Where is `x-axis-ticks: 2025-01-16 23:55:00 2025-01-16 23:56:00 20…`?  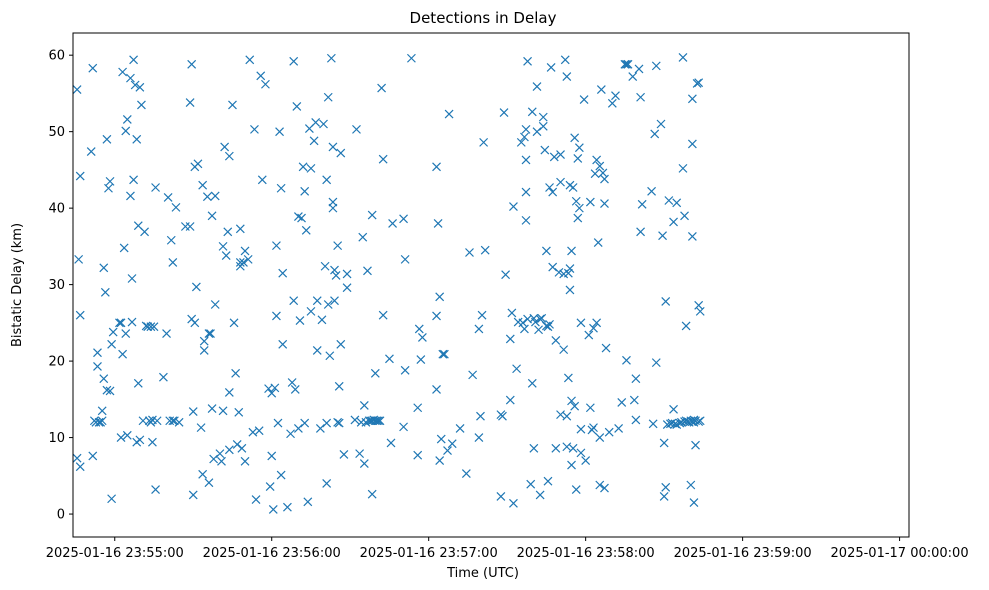
x-axis-ticks: 2025-01-16 23:55:00 2025-01-16 23:56:00 20… is located at coordinates (507, 549).